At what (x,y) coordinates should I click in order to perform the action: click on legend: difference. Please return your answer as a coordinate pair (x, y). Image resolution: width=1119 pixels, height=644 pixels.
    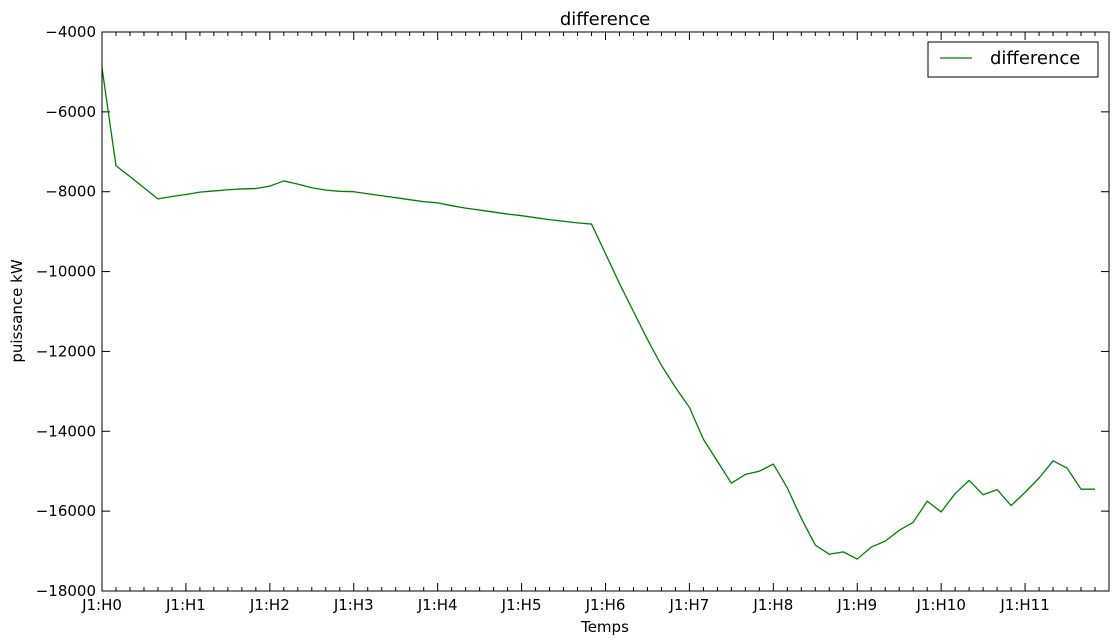
    Looking at the image, I should click on (1013, 59).